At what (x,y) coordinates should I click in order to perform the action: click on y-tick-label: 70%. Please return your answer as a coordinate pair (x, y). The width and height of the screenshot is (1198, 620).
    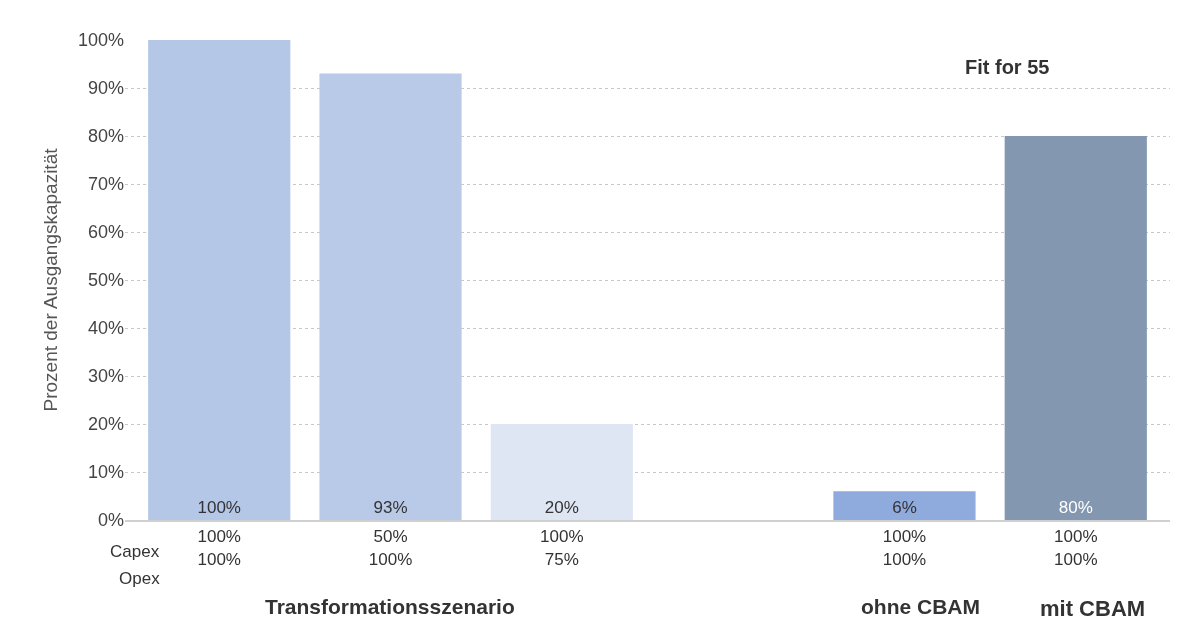
    Looking at the image, I should click on (105, 184).